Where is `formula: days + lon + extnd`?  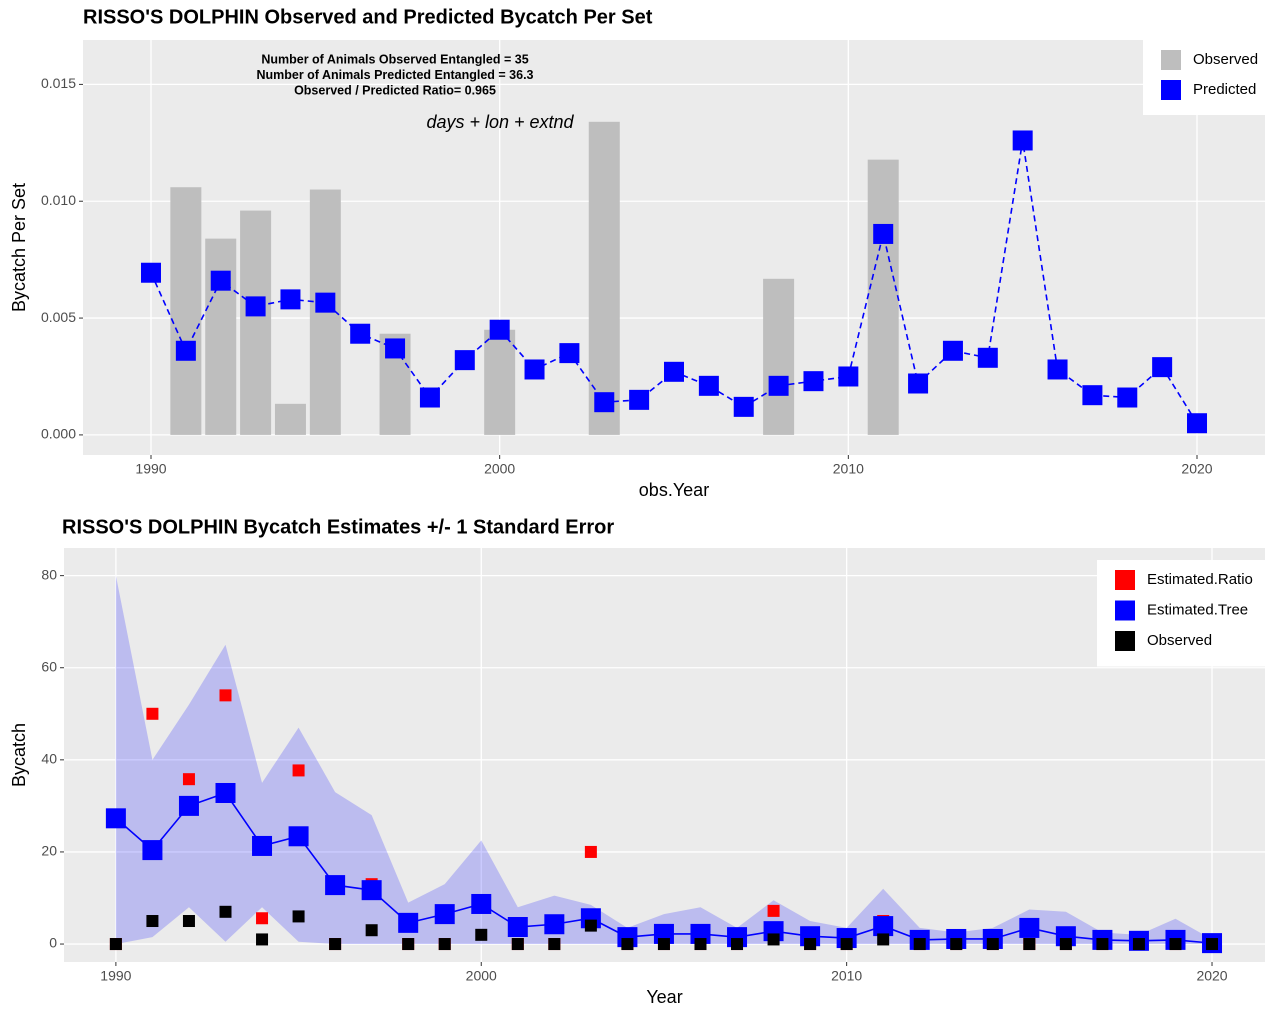 formula: days + lon + extnd is located at coordinates (500, 122).